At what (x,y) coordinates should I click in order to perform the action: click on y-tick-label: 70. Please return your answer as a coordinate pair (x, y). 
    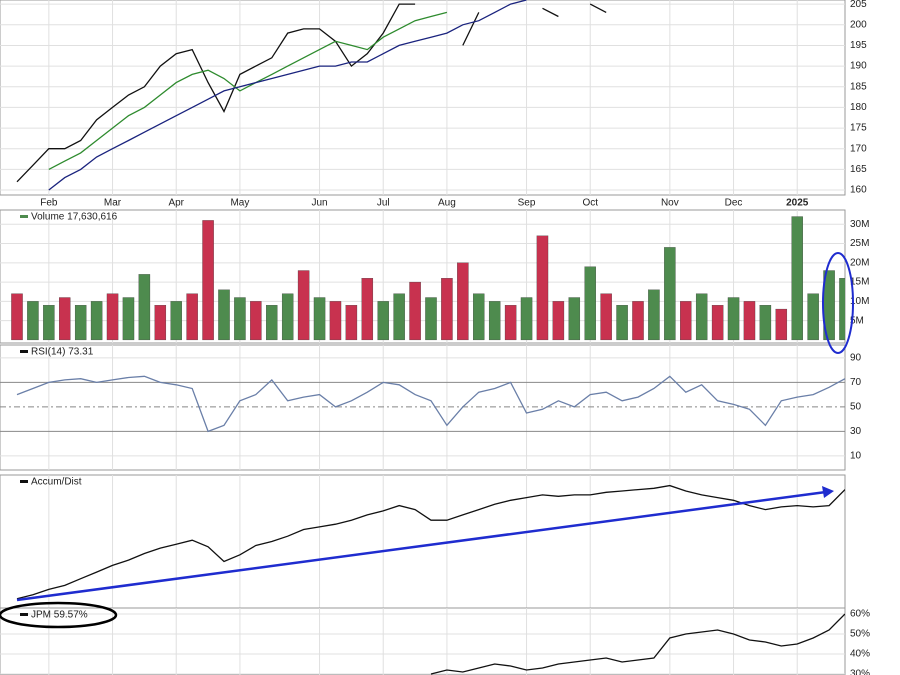
    Looking at the image, I should click on (856, 382).